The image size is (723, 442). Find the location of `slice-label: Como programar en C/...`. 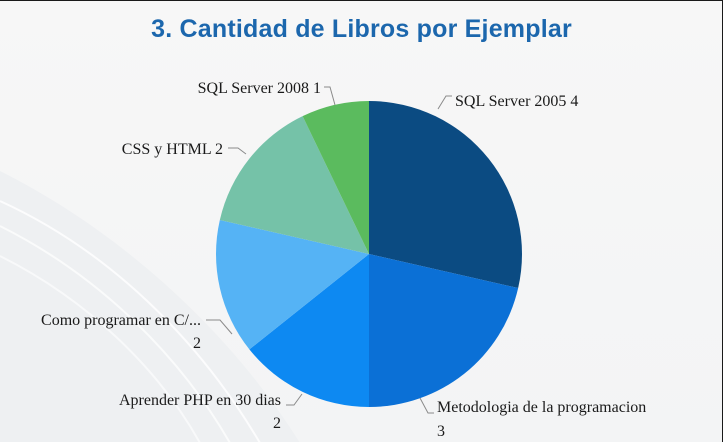

slice-label: Como programar en C/... is located at coordinates (121, 320).